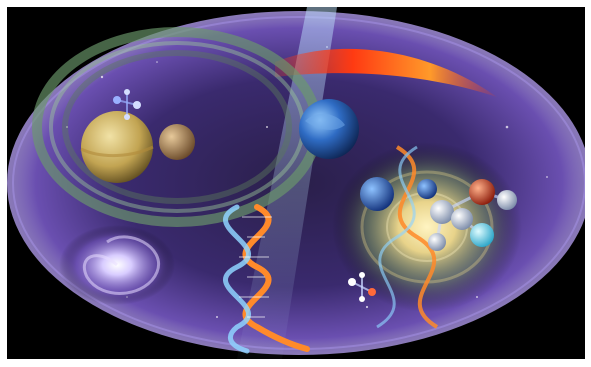 The width and height of the screenshot is (591, 367). What do you see at coordinates (407, 237) in the screenshot?
I see `dna-helix-secondary` at bounding box center [407, 237].